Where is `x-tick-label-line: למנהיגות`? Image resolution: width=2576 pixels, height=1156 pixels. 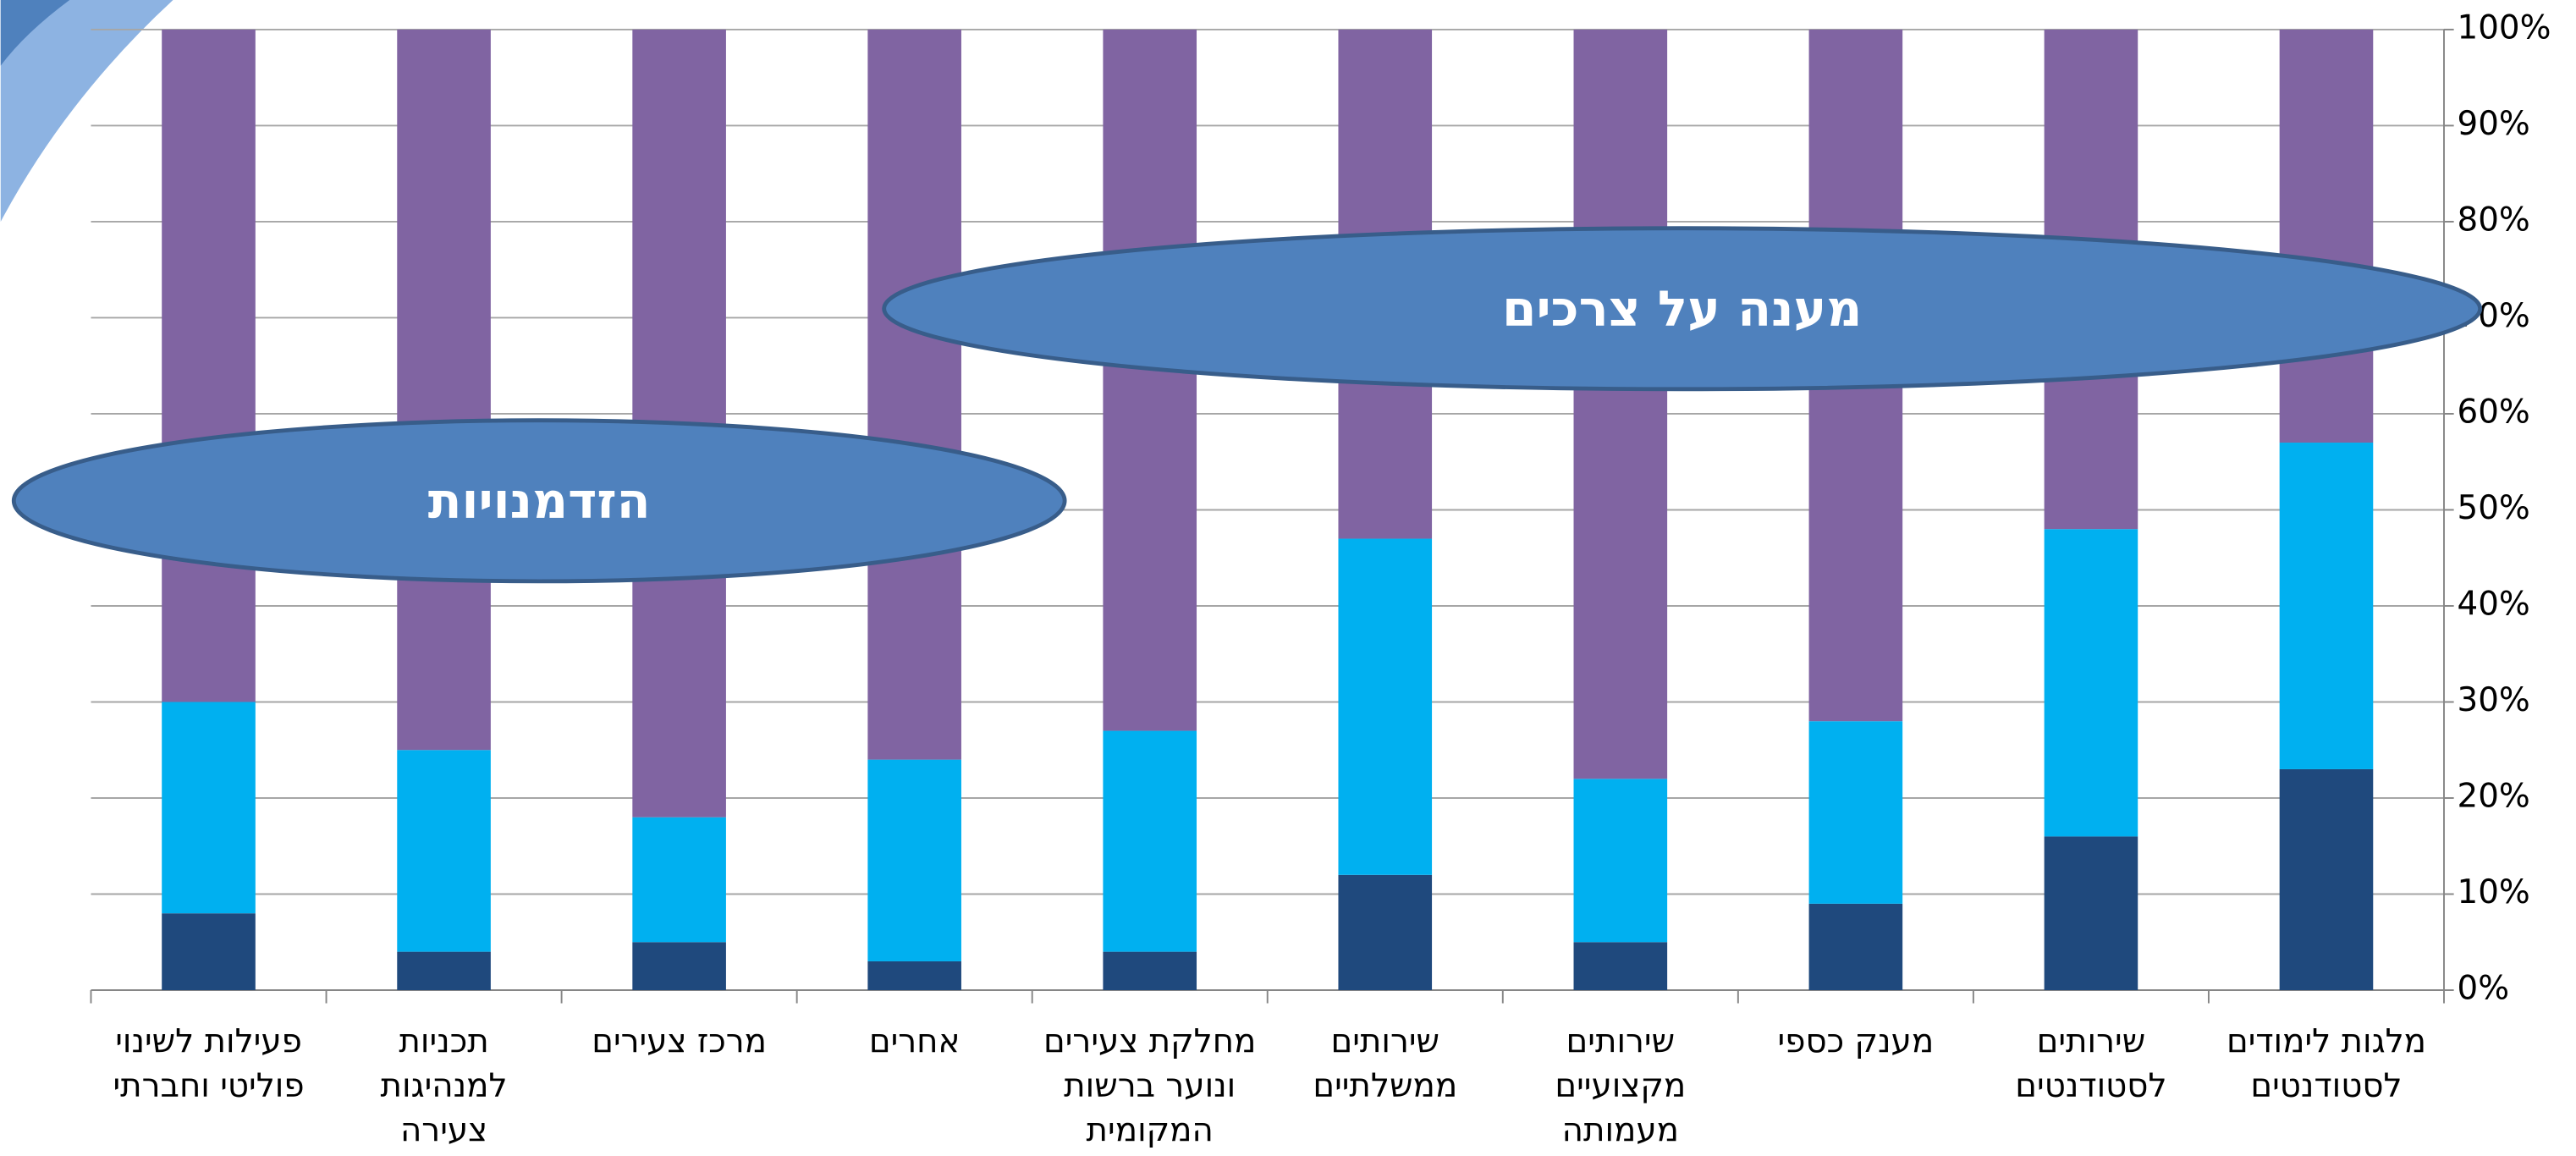
x-tick-label-line: למנהיגות is located at coordinates (444, 1085).